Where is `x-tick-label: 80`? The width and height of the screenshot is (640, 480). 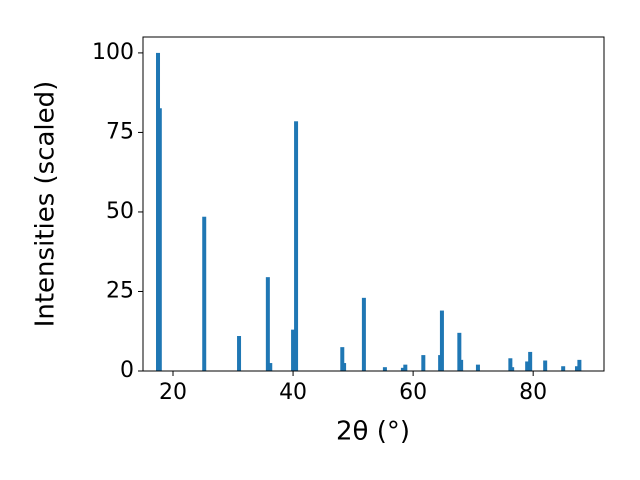
x-tick-label: 80 is located at coordinates (533, 392).